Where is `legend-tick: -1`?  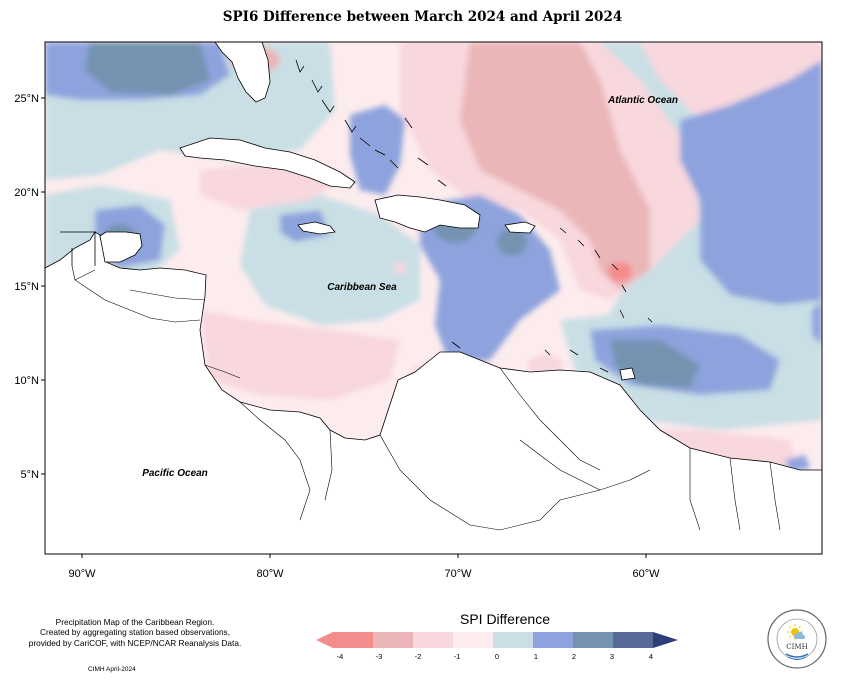
legend-tick: -1 is located at coordinates (457, 656).